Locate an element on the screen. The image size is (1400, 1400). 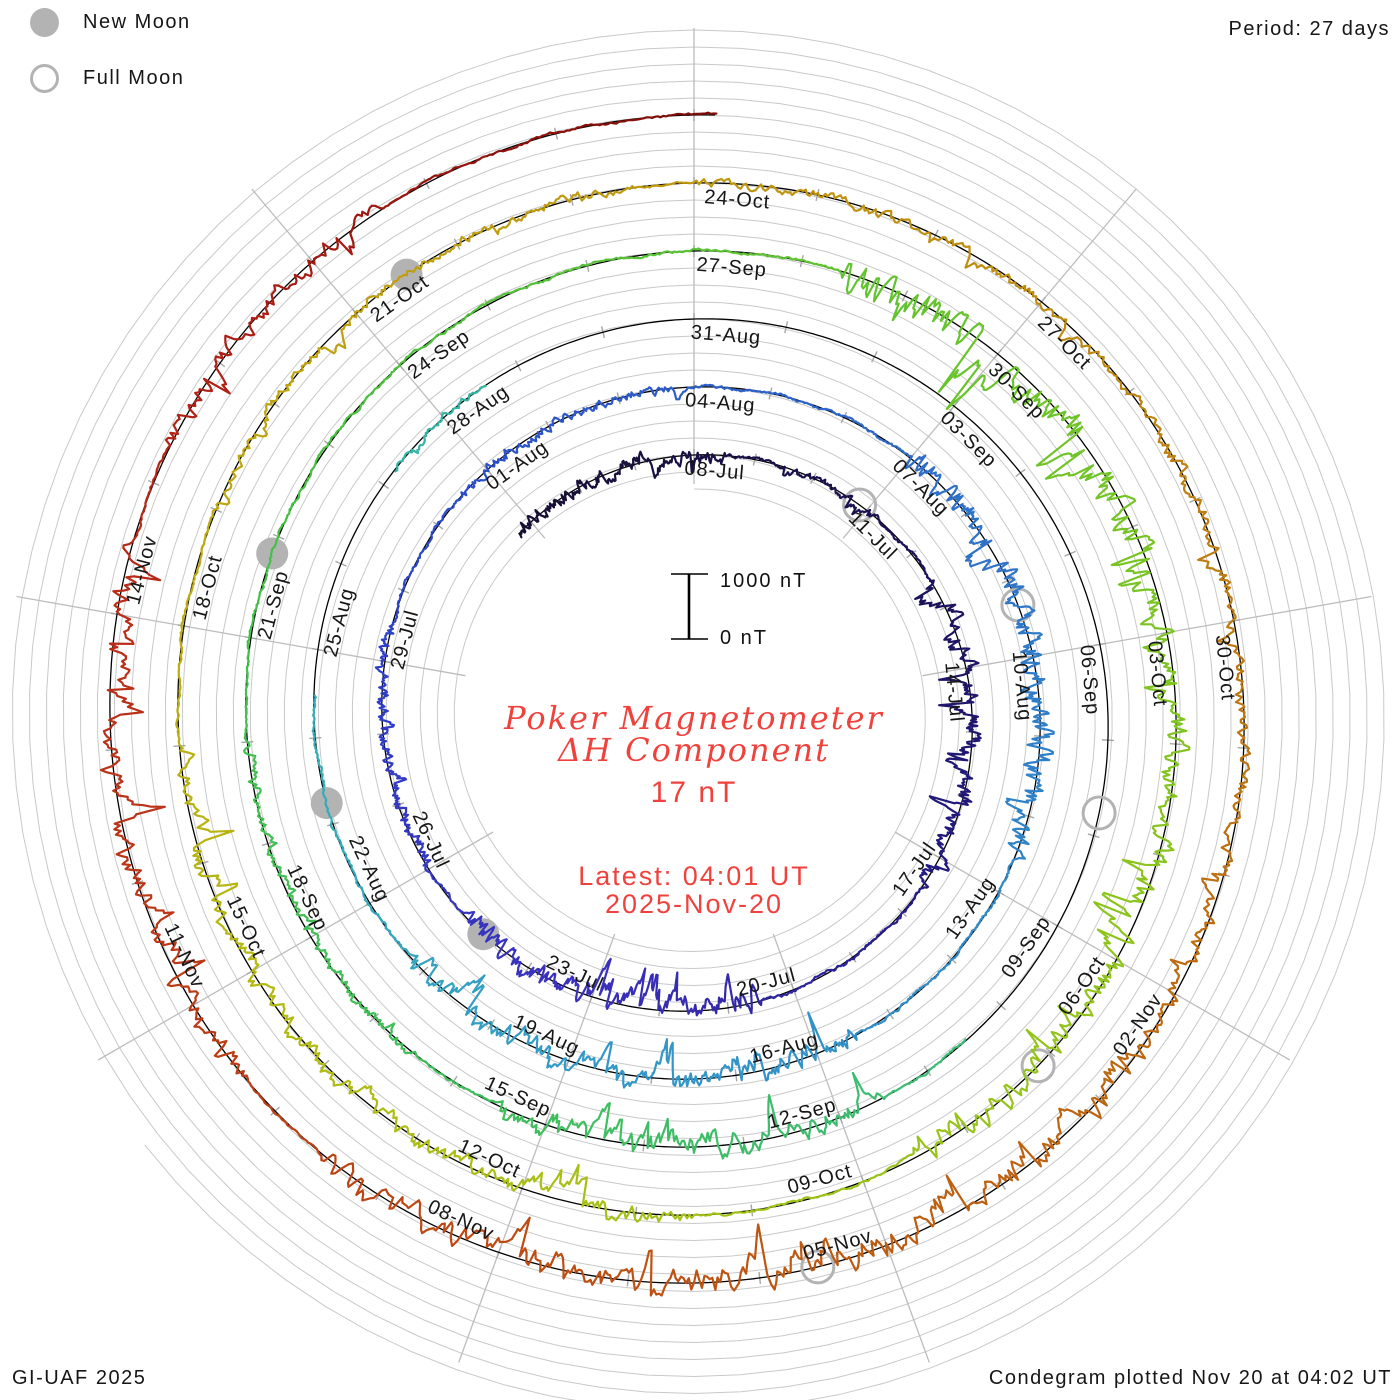
full-moon-icon is located at coordinates (44, 78).